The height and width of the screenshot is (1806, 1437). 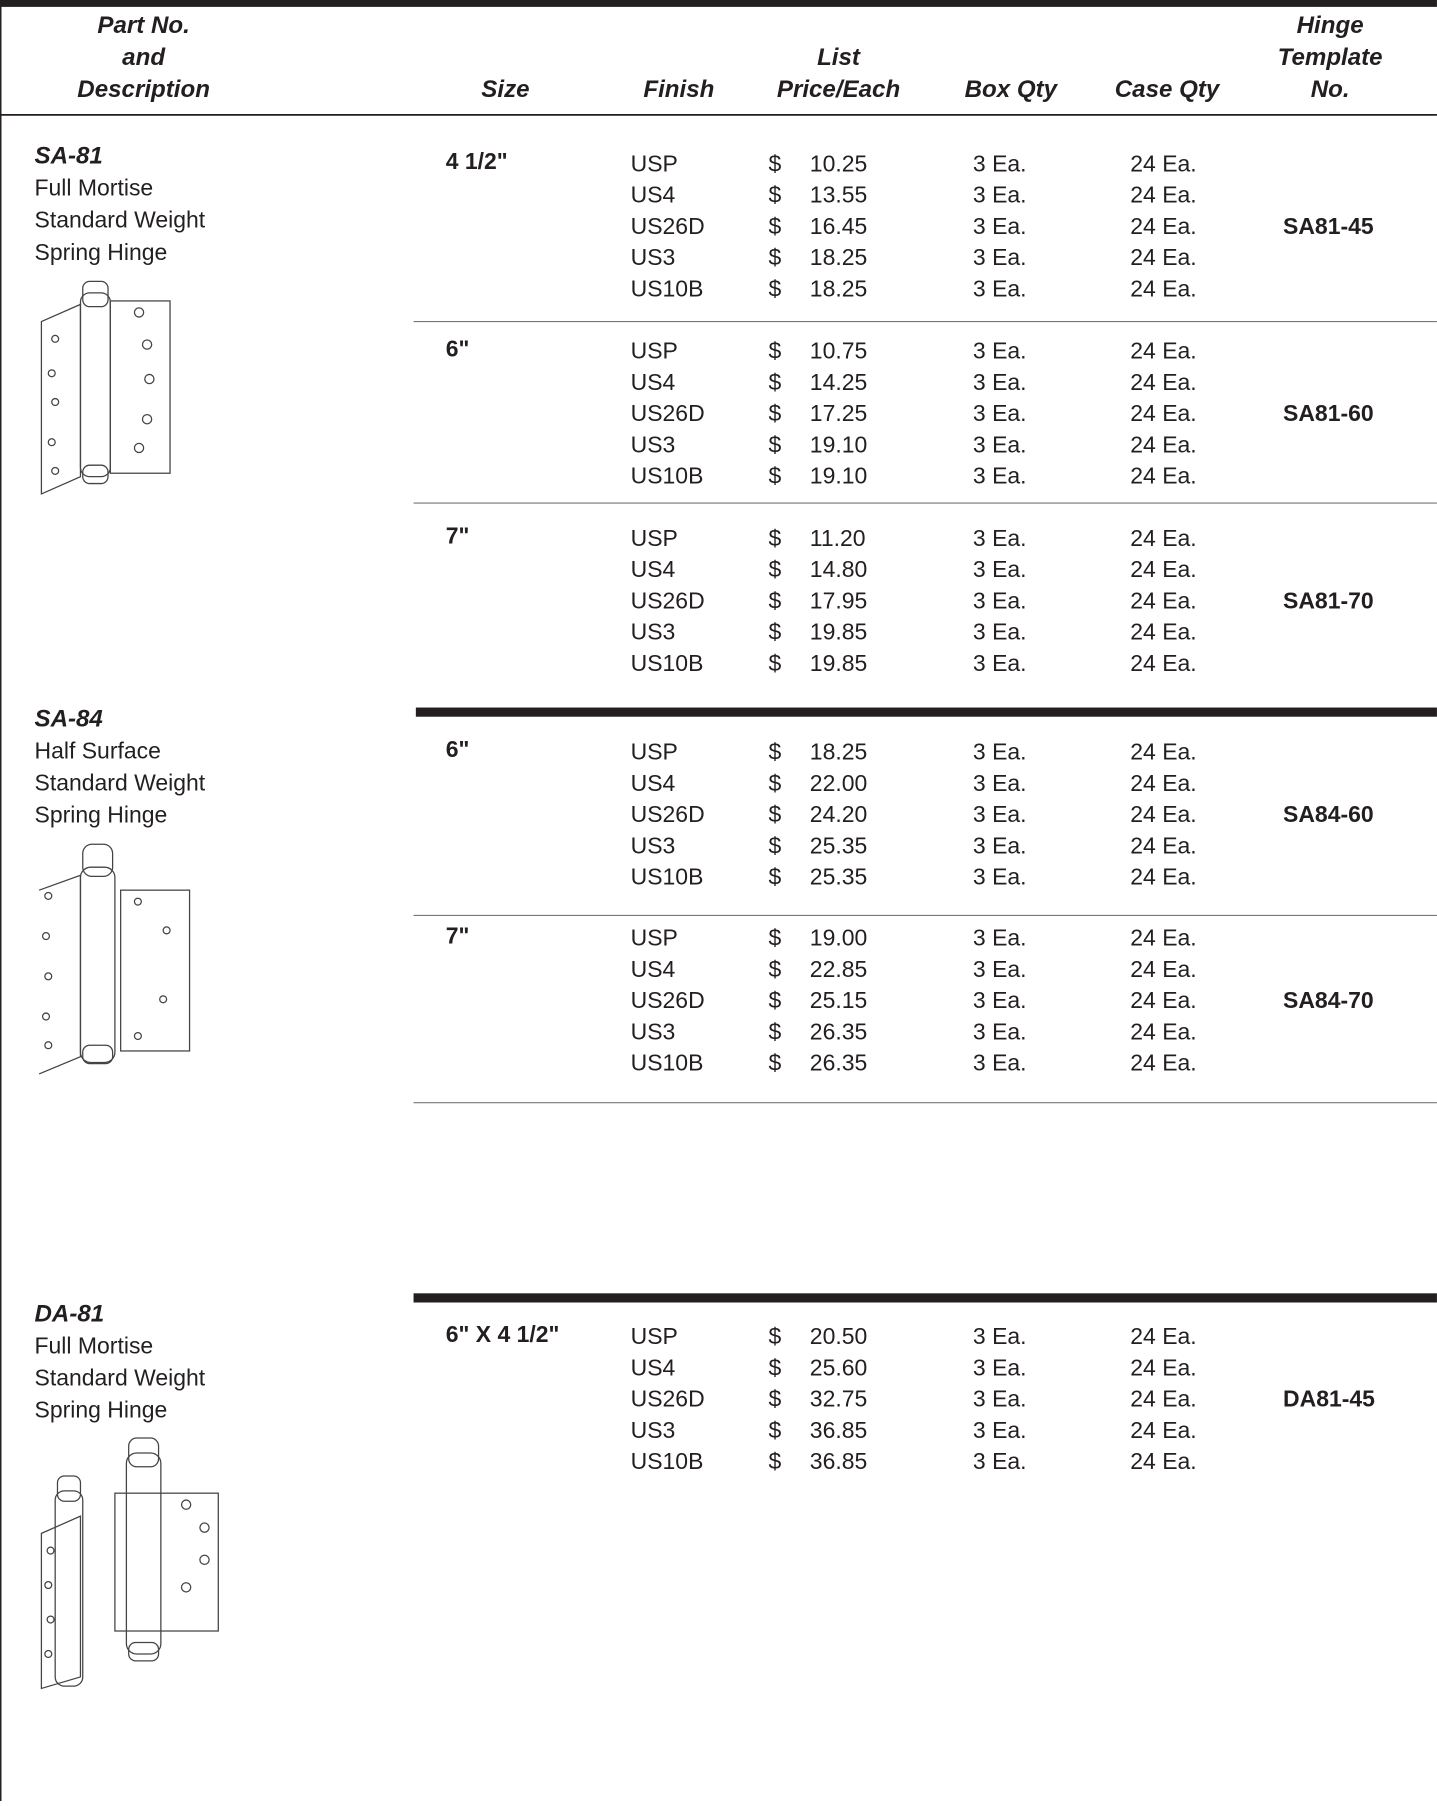 What do you see at coordinates (458, 935) in the screenshot?
I see `size: 7"` at bounding box center [458, 935].